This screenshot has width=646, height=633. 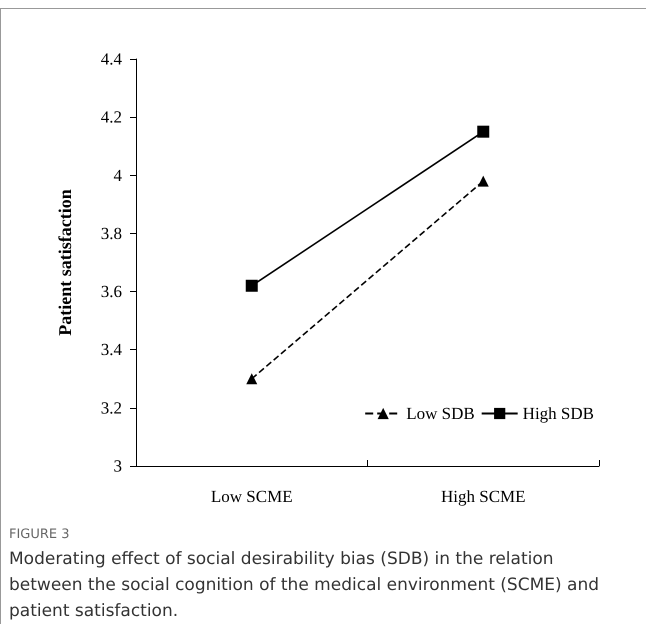 What do you see at coordinates (111, 59) in the screenshot?
I see `y-tick-label: 4.4` at bounding box center [111, 59].